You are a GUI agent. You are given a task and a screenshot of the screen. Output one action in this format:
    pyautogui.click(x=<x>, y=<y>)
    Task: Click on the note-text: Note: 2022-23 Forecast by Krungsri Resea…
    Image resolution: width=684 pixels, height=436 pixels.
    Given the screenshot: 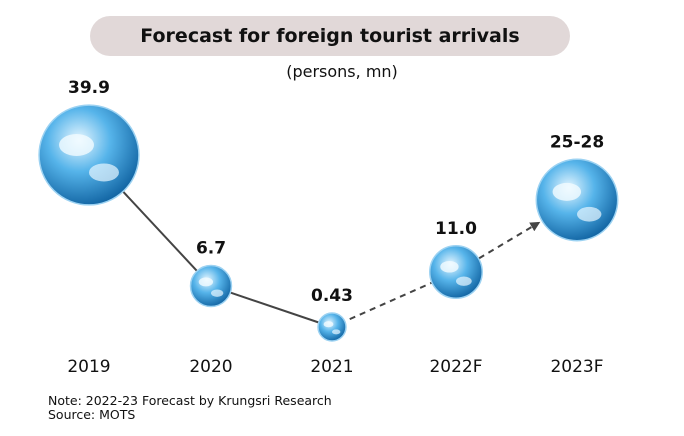 What is the action you would take?
    pyautogui.click(x=190, y=400)
    